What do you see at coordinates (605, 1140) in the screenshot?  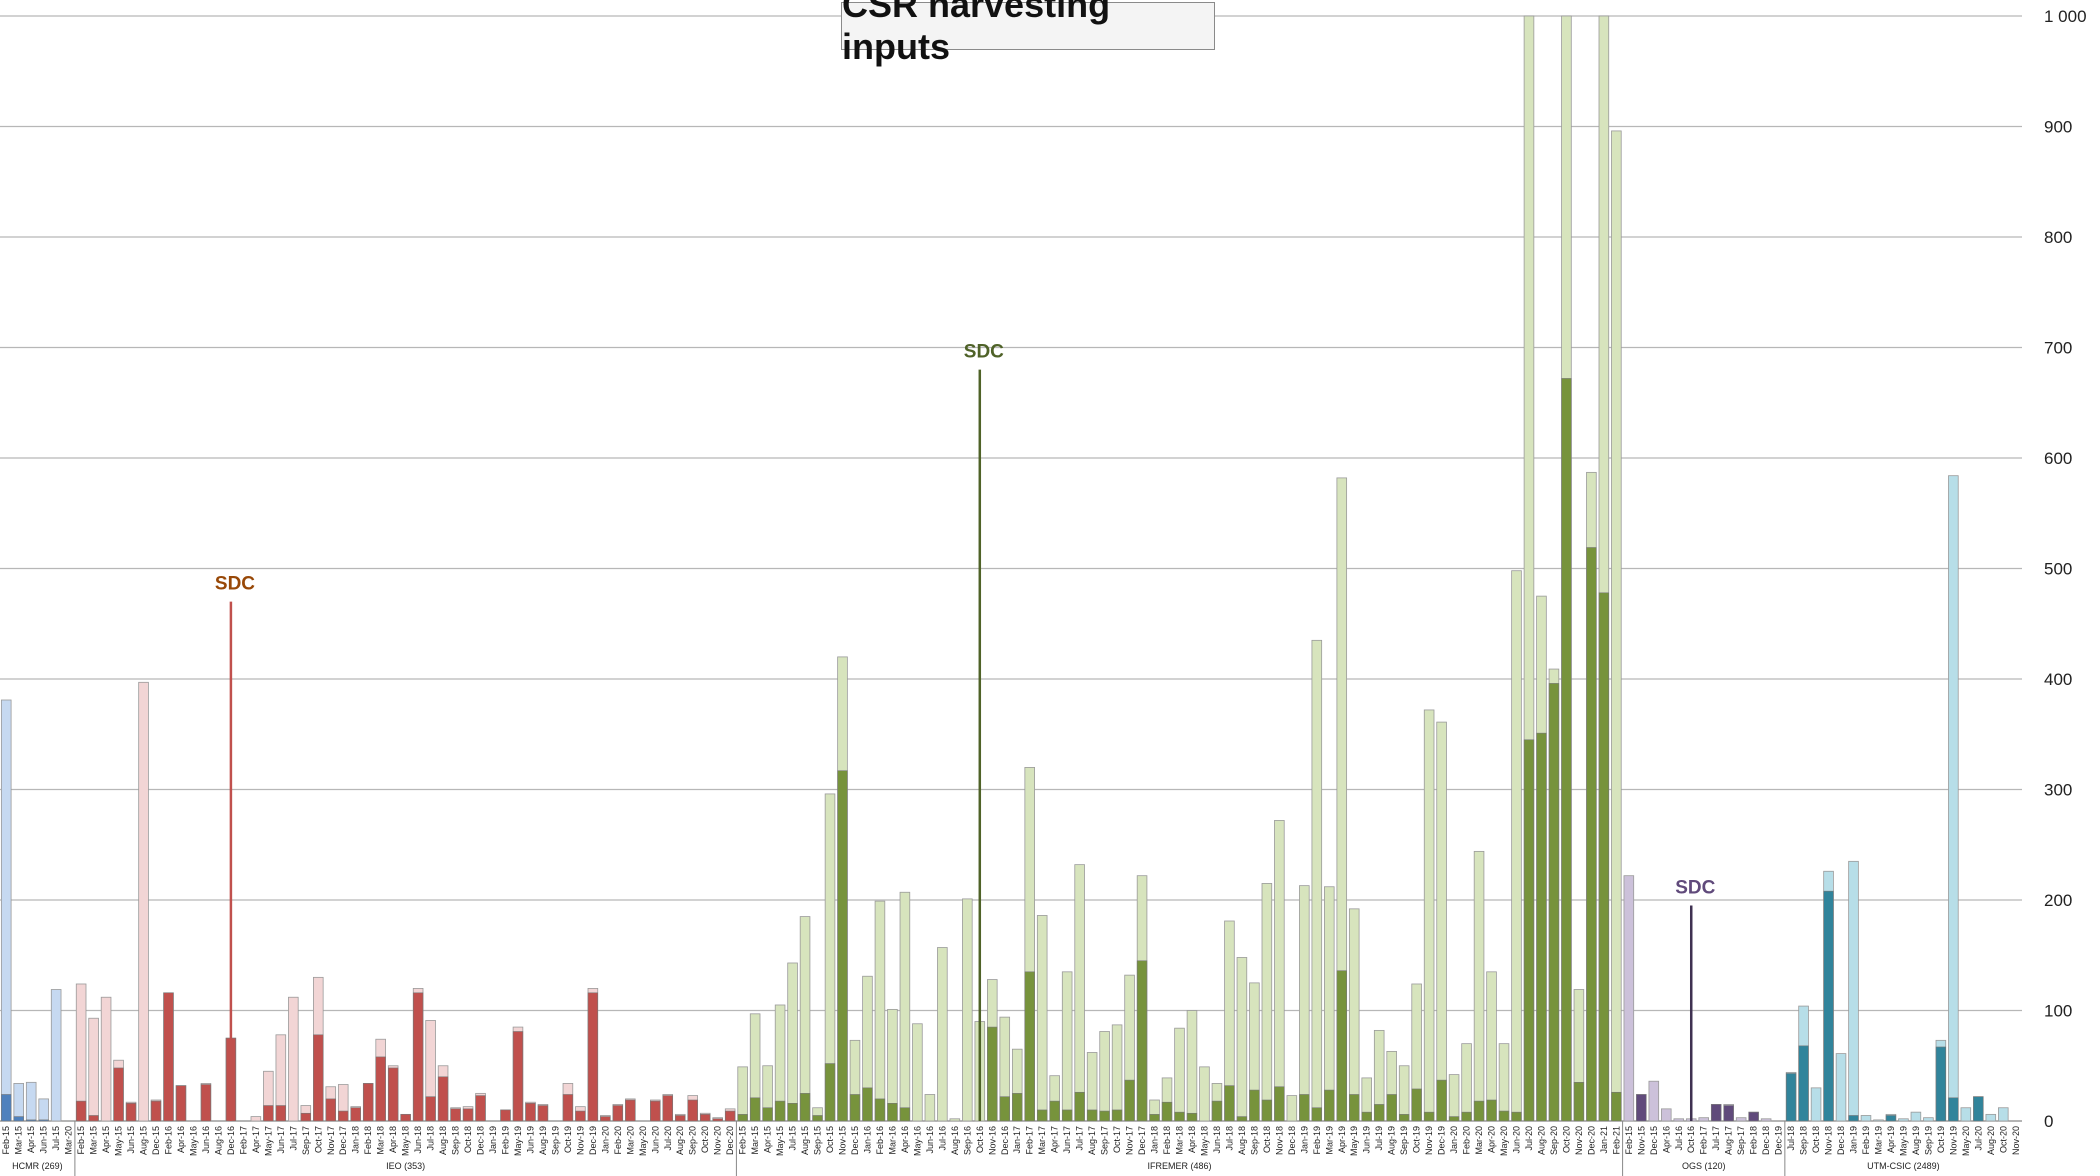 I see `x-tick-label: Jan-20` at bounding box center [605, 1140].